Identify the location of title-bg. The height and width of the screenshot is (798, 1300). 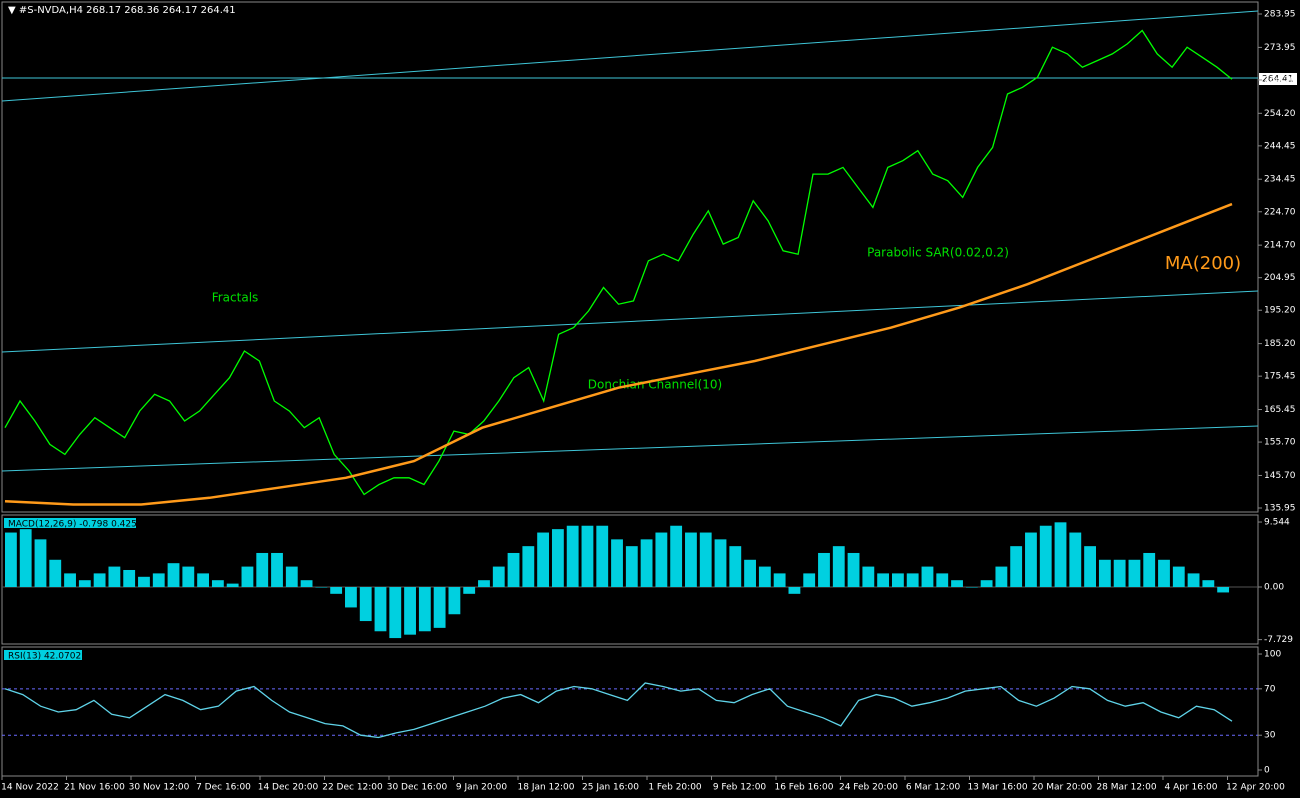
(70, 523).